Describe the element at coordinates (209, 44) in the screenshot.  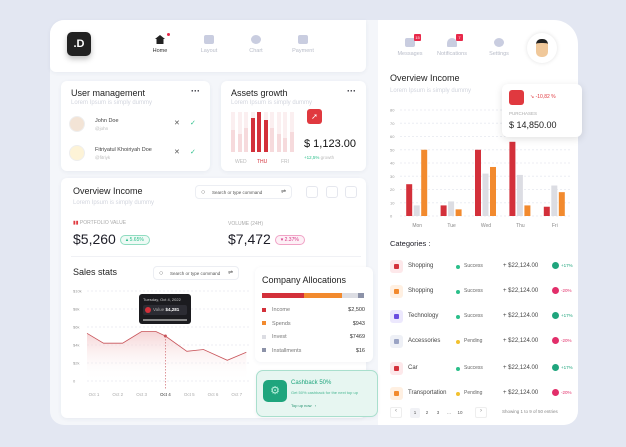
I see `nav-layout: Layout` at that location.